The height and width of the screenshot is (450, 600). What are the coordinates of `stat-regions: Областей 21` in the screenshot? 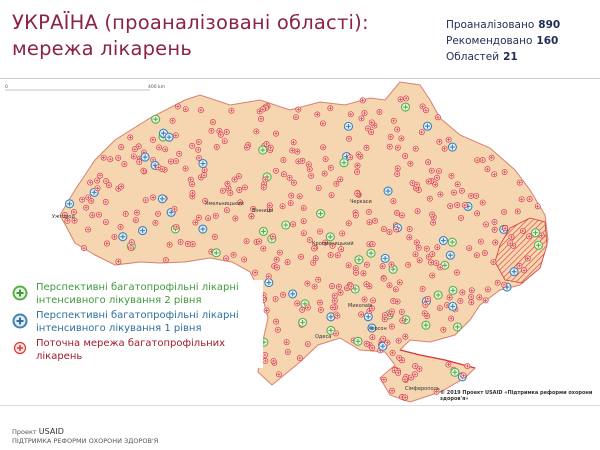 It's located at (482, 57).